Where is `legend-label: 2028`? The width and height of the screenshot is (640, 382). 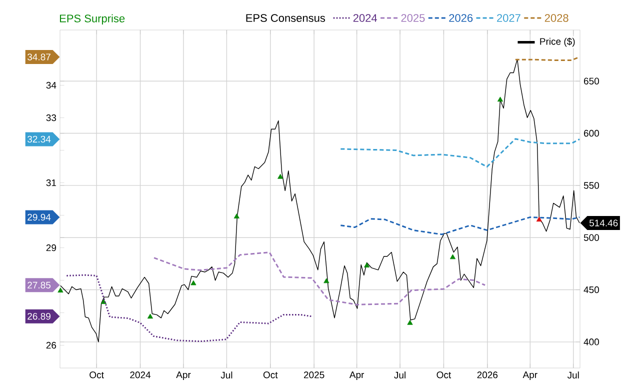
legend-label: 2028 is located at coordinates (556, 18).